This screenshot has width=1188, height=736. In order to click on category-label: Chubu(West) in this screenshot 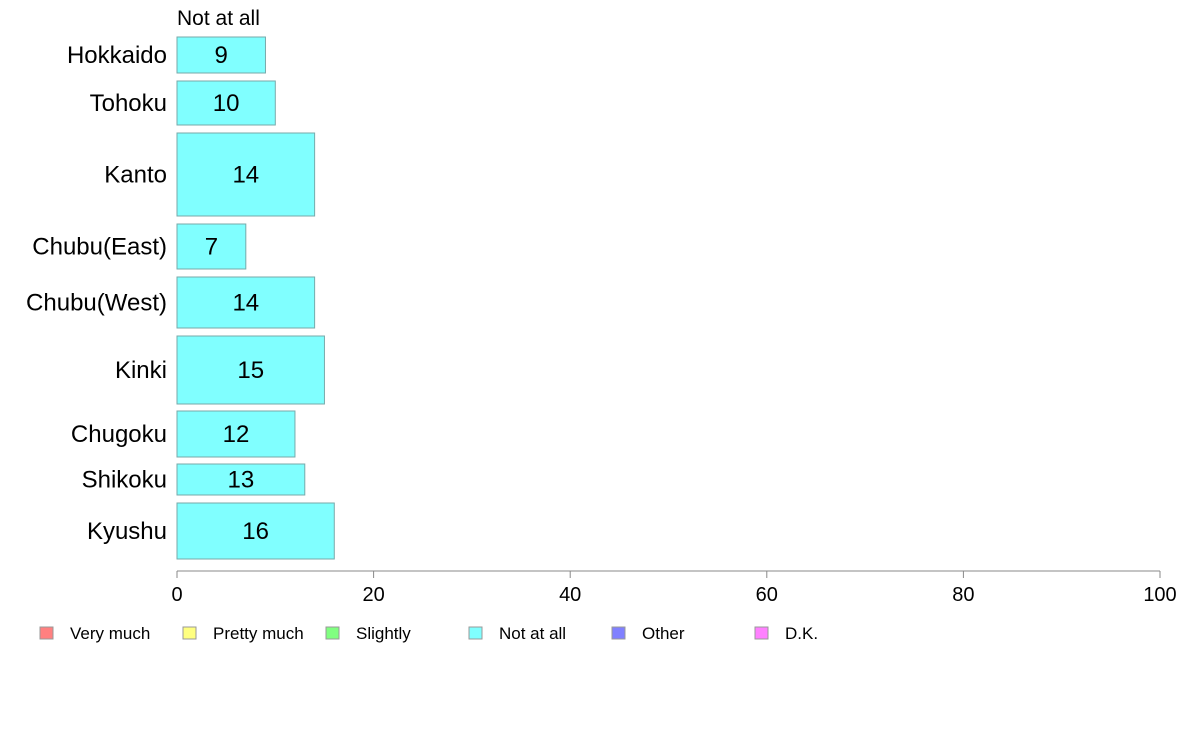, I will do `click(96, 303)`.